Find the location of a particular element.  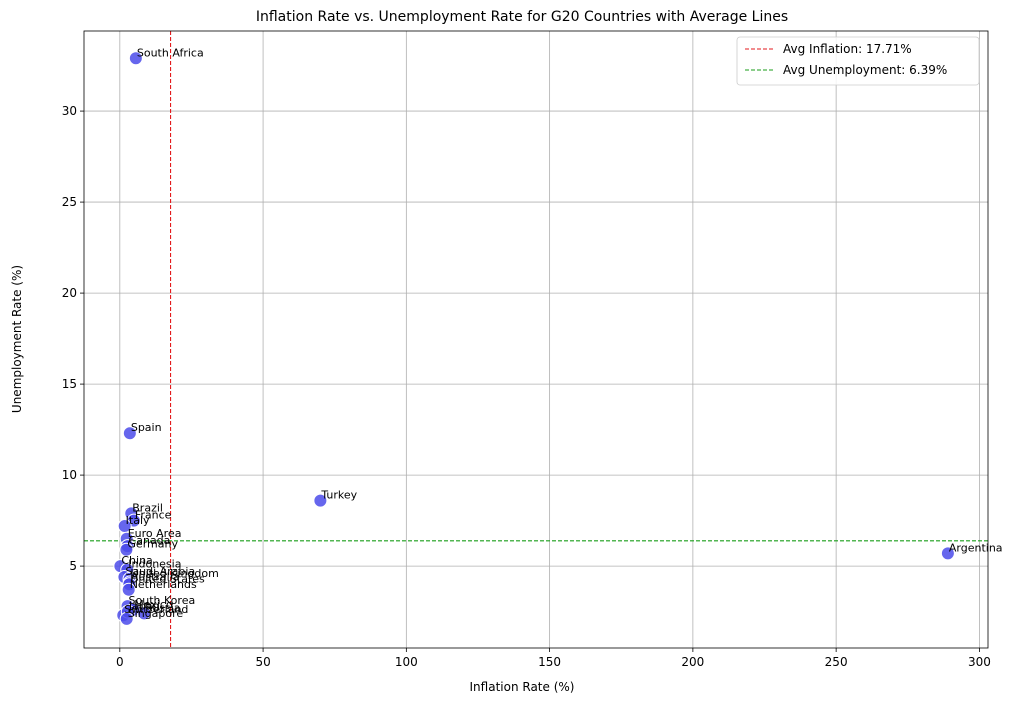

legend-entry: Avg Inflation: 17.71% is located at coordinates (847, 49).